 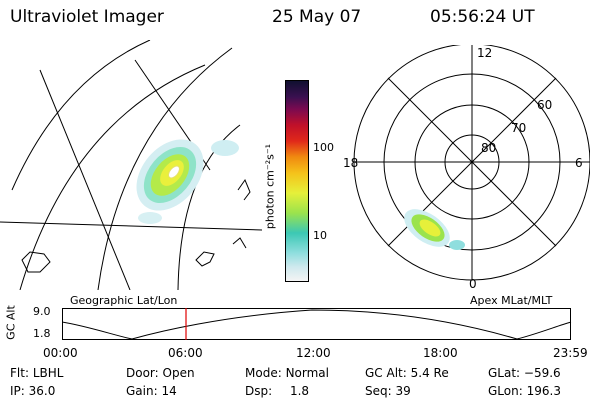 What do you see at coordinates (429, 373) in the screenshot?
I see `gcalt-value: 5.4 Re` at bounding box center [429, 373].